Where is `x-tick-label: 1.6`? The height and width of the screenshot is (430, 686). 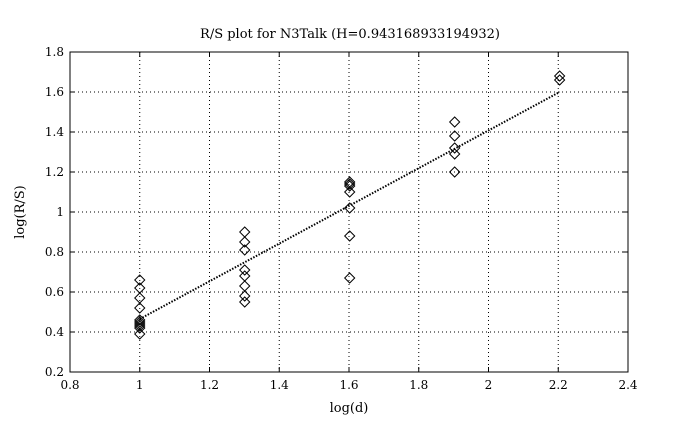
x-tick-label: 1.6 is located at coordinates (348, 385).